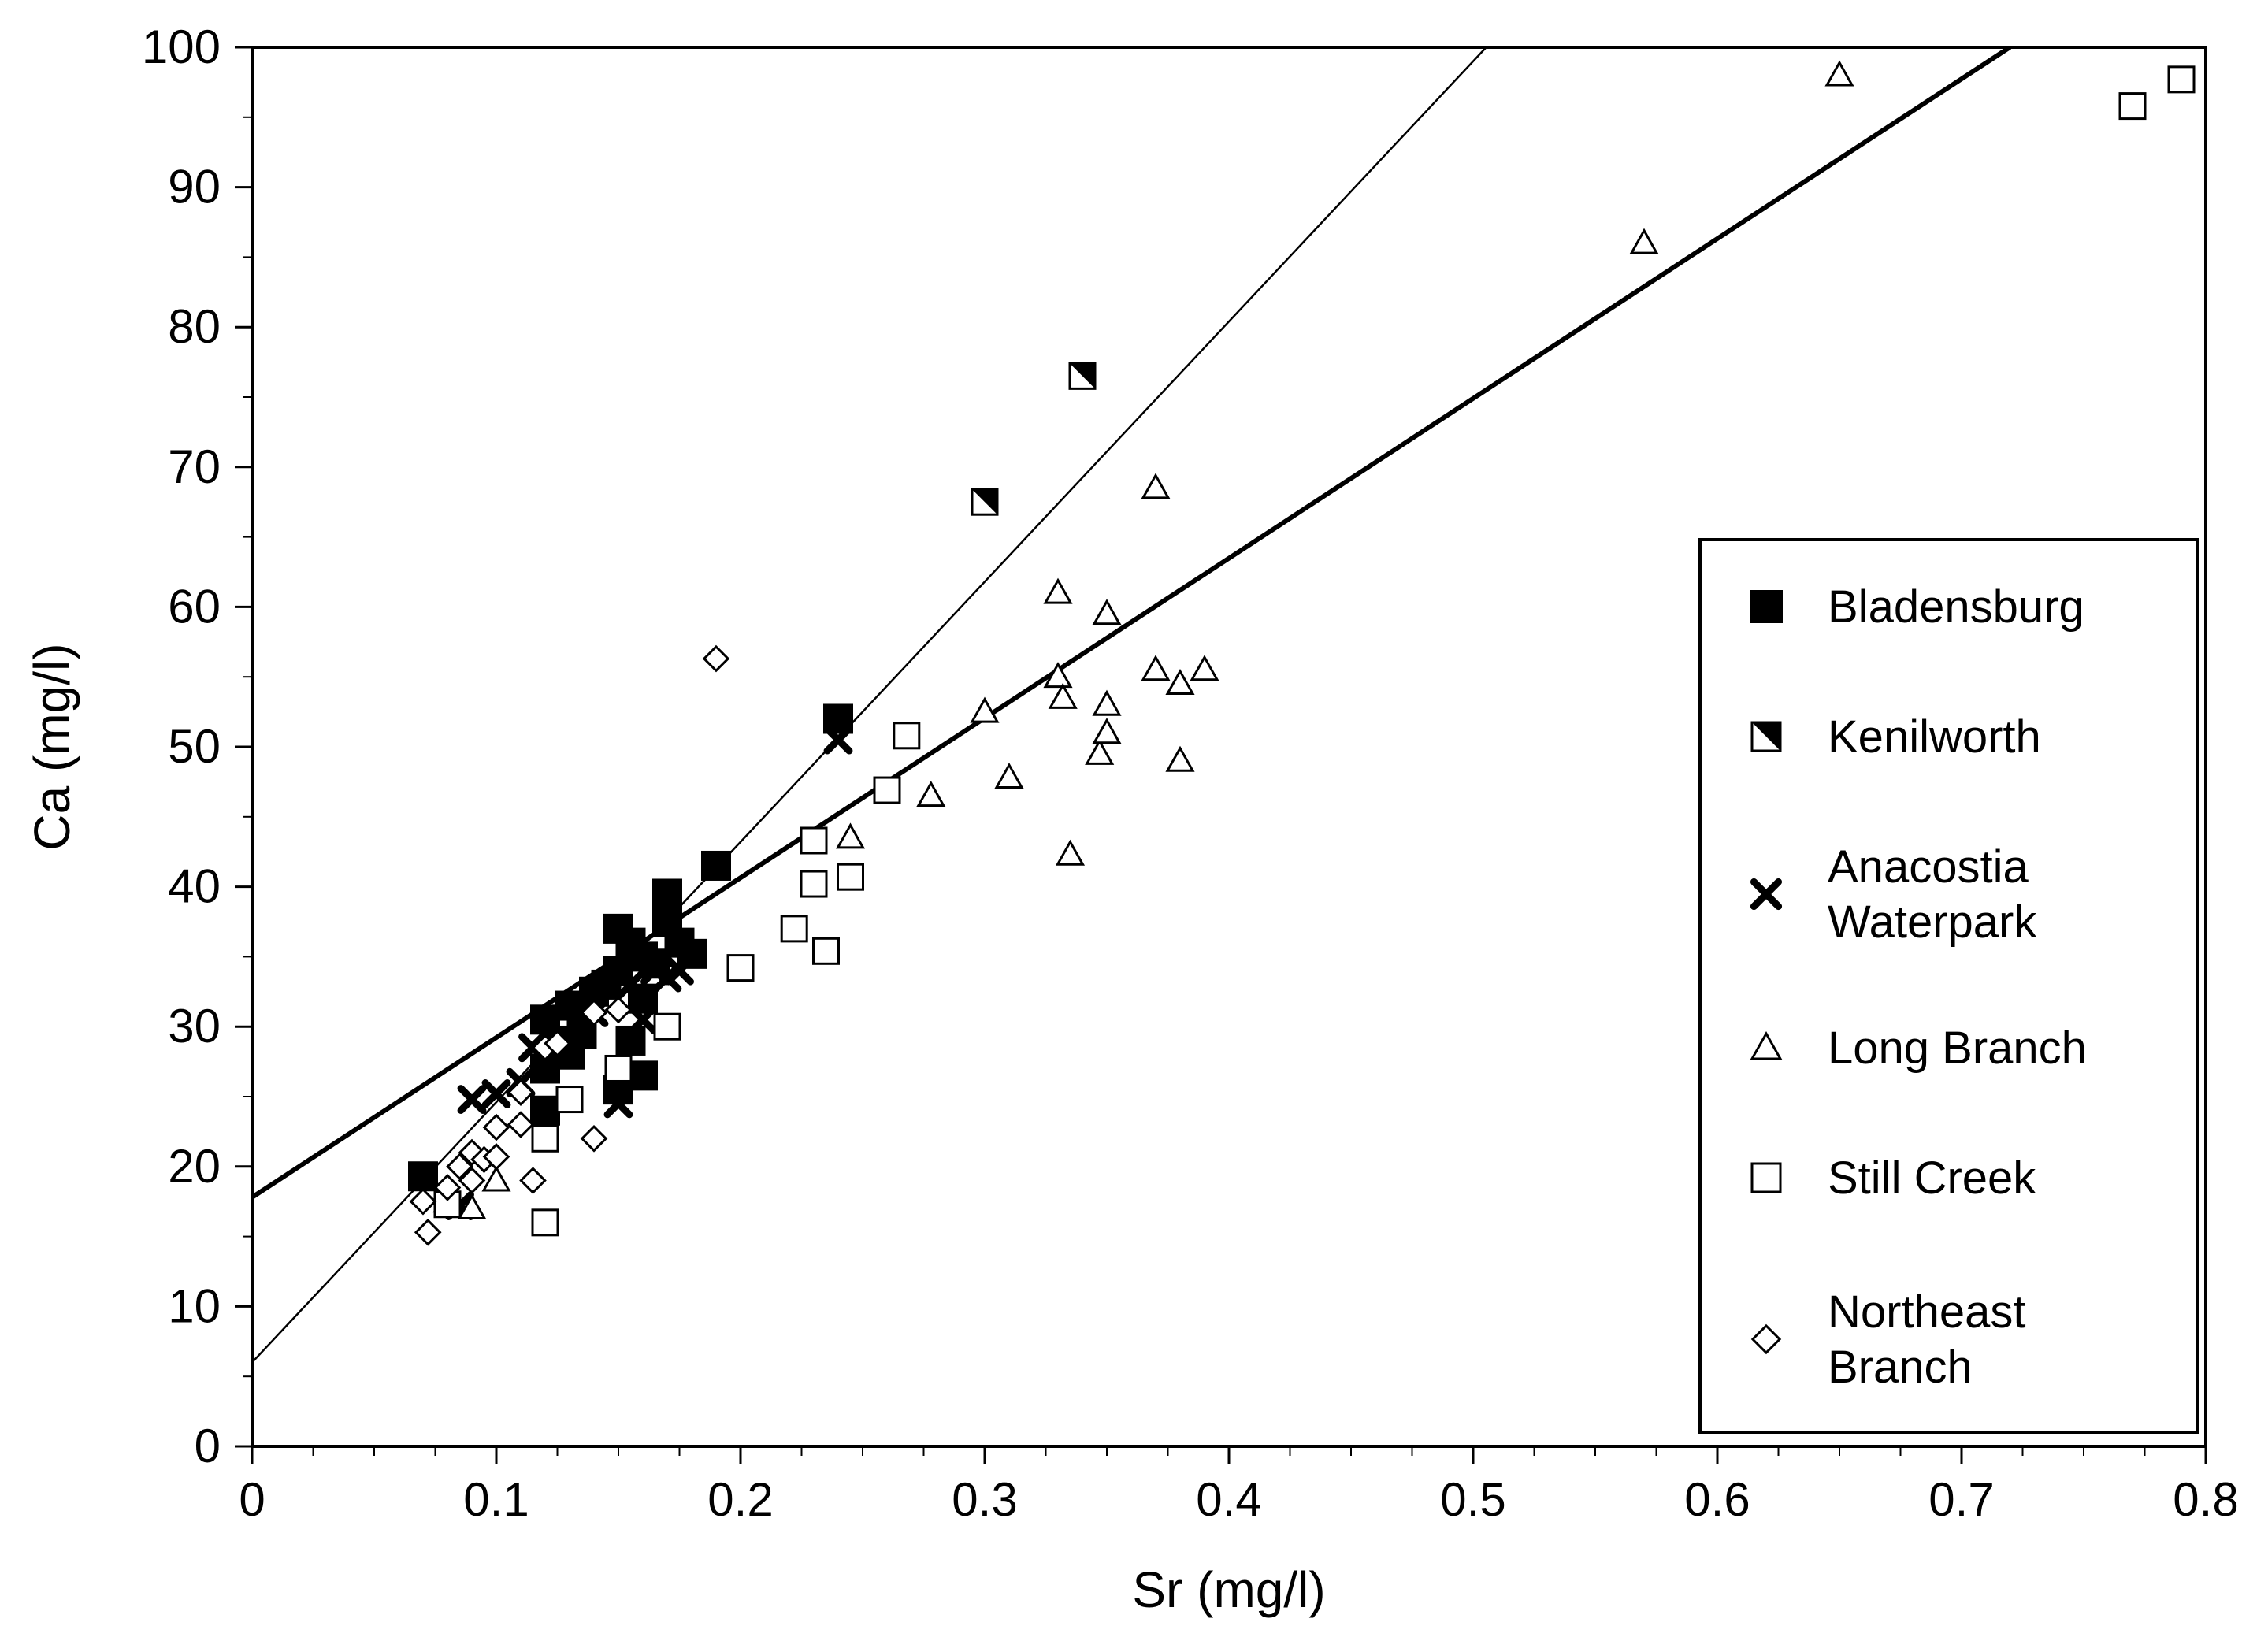 The width and height of the screenshot is (2268, 1637). What do you see at coordinates (1228, 1499) in the screenshot?
I see `x-tick-label-4: 0.4` at bounding box center [1228, 1499].